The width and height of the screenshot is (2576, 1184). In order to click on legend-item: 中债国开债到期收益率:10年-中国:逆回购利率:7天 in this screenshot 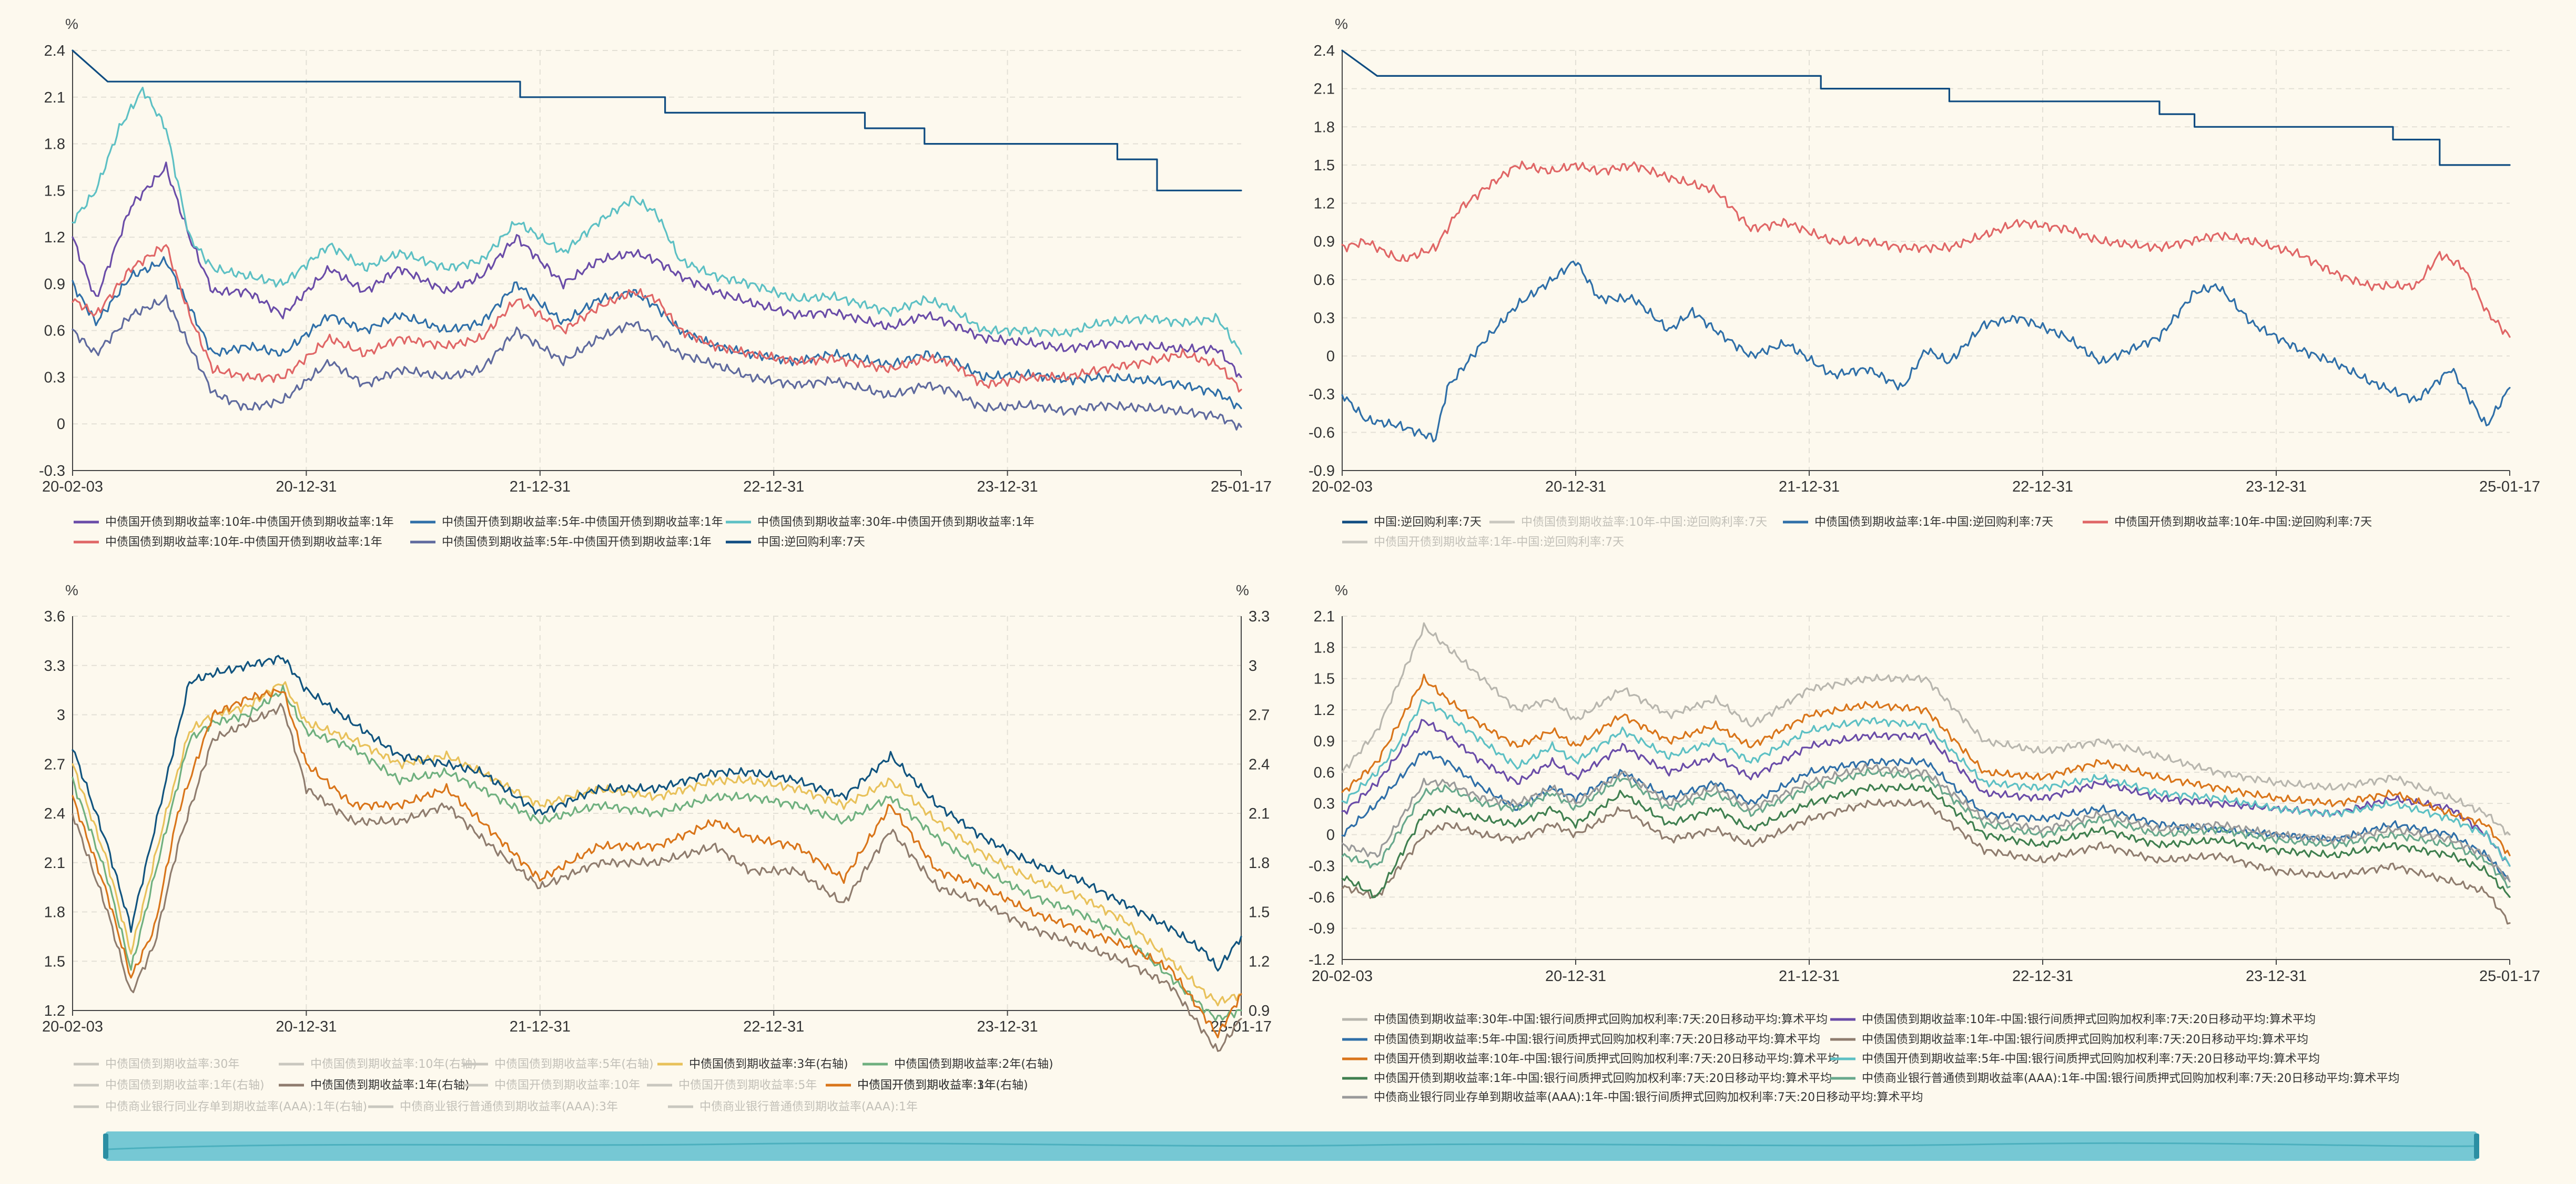, I will do `click(2228, 522)`.